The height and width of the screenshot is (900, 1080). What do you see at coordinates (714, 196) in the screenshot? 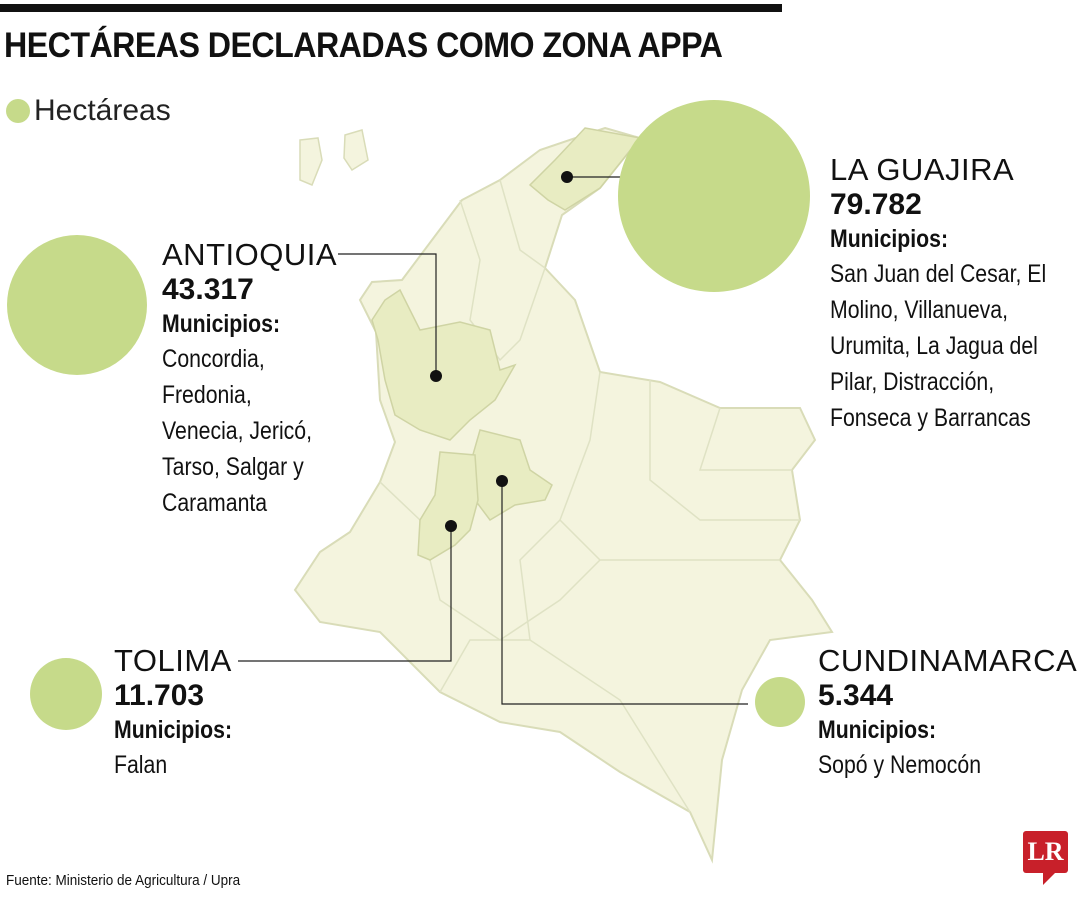
I see `bubble-la-guajira` at bounding box center [714, 196].